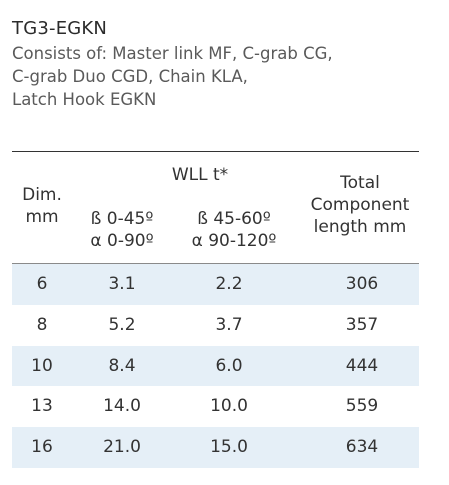  I want to click on table-row: 13 14.0 10.0 559, so click(215, 406).